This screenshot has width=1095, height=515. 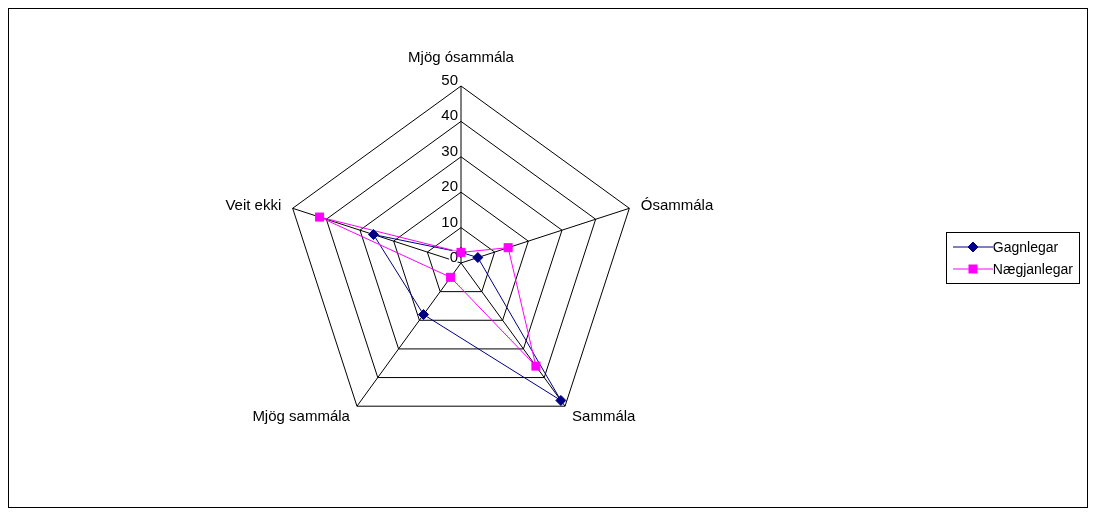 I want to click on spoke-label: Veit ekki, so click(x=253, y=204).